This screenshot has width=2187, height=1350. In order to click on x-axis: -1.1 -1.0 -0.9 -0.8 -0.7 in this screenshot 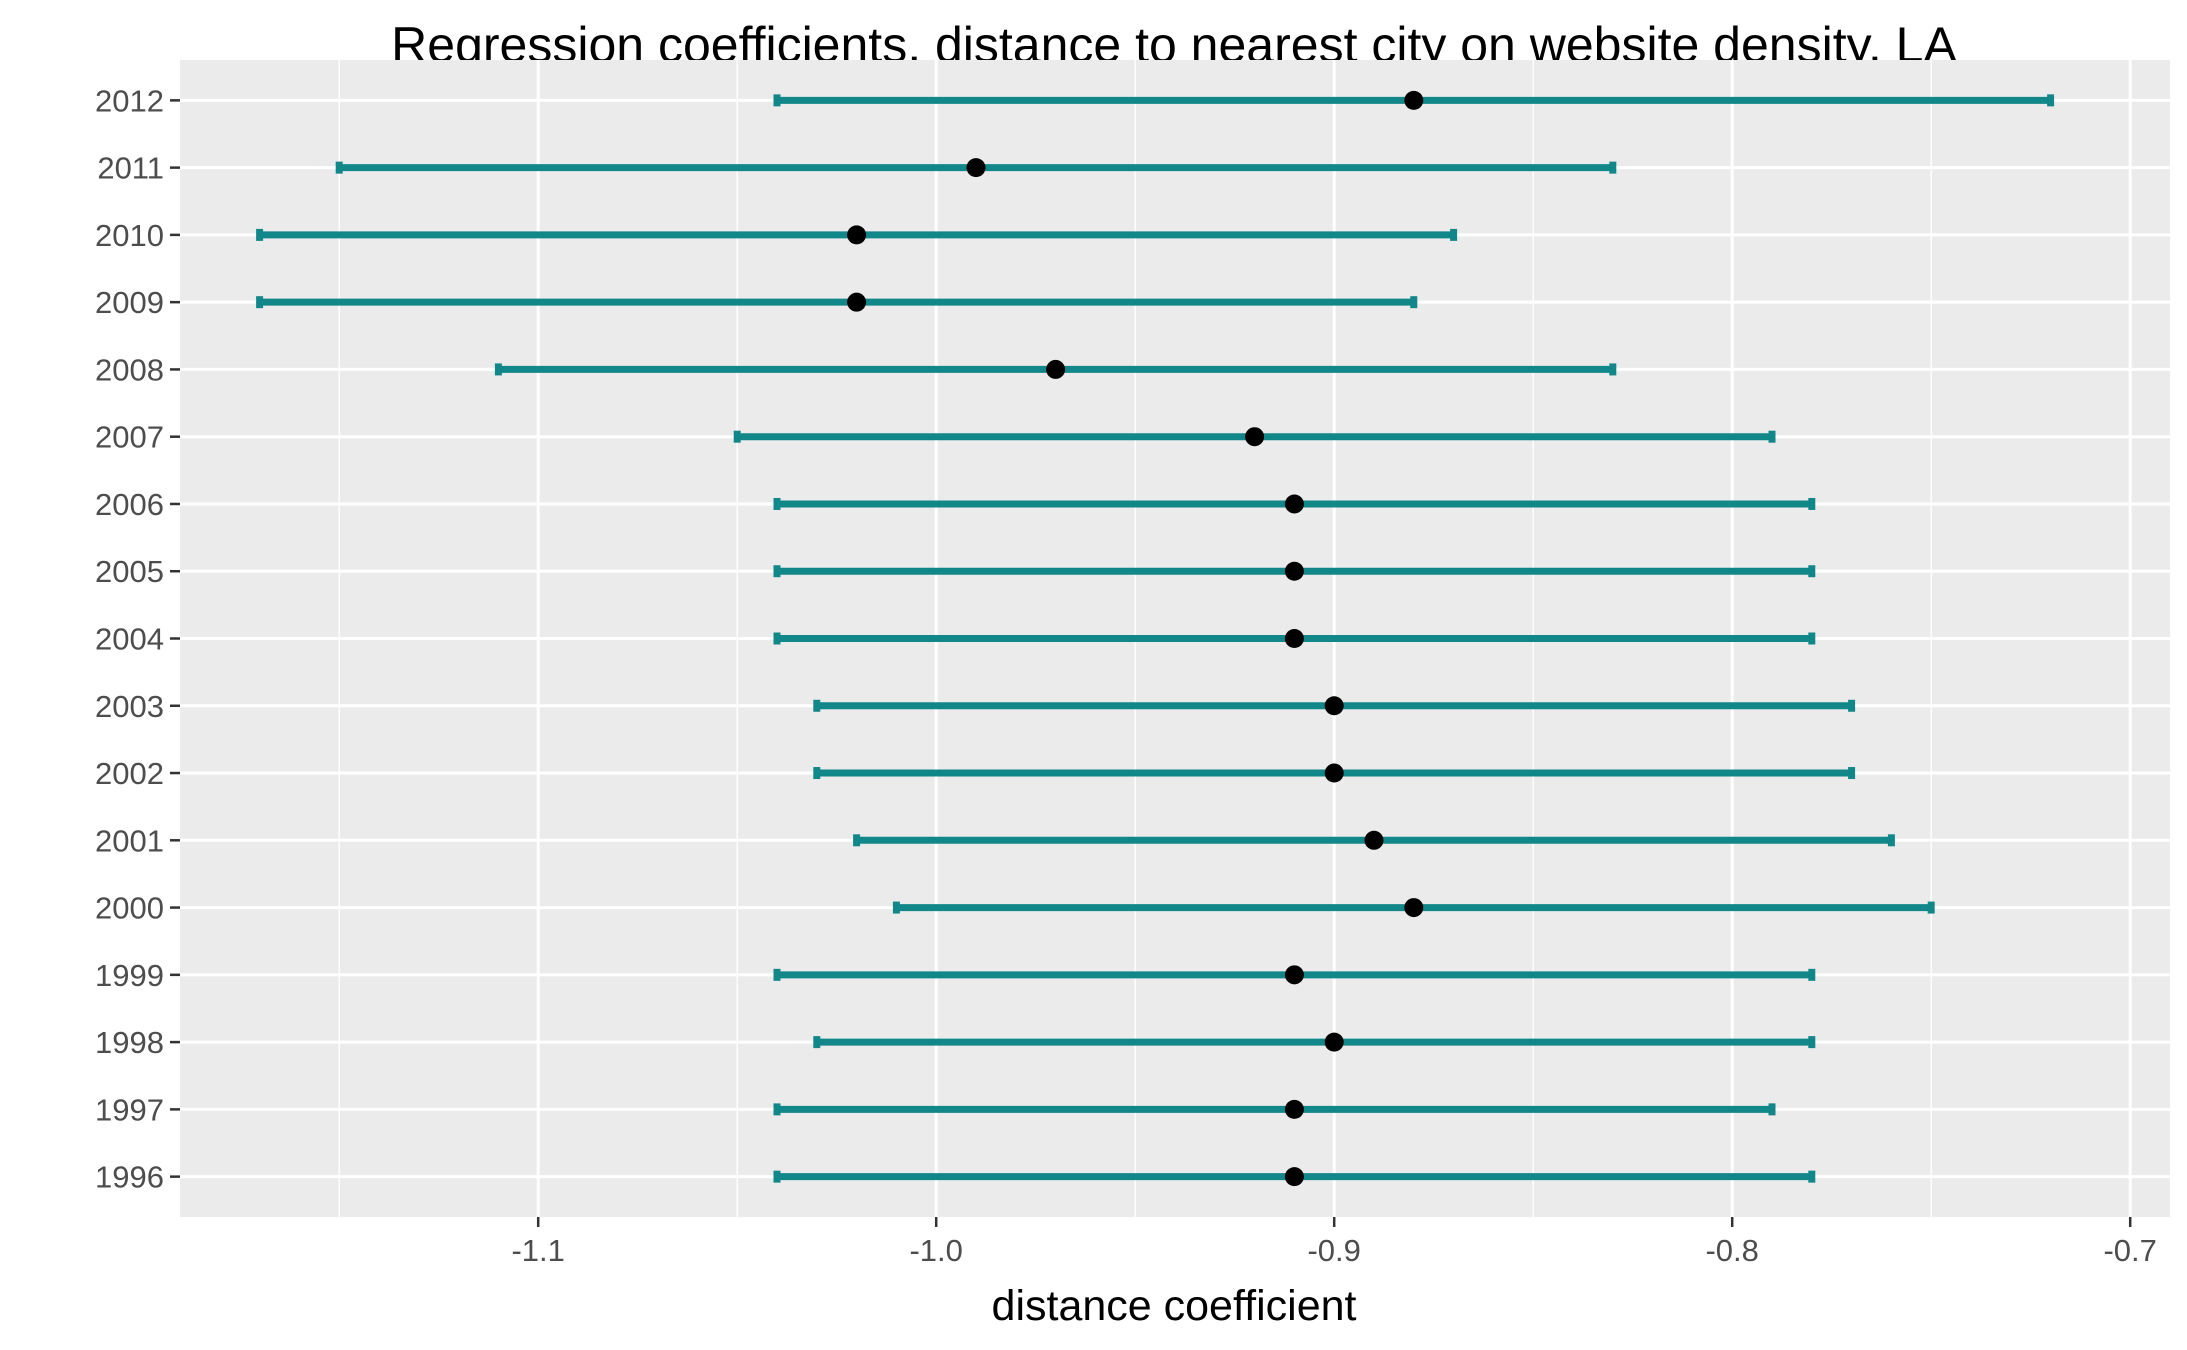, I will do `click(1334, 1242)`.